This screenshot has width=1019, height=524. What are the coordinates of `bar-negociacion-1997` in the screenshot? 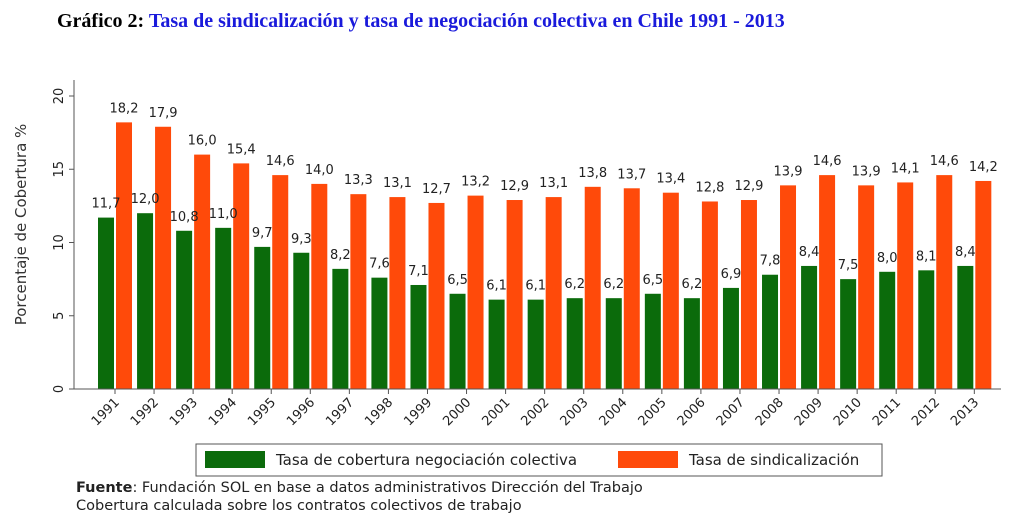 It's located at (340, 328).